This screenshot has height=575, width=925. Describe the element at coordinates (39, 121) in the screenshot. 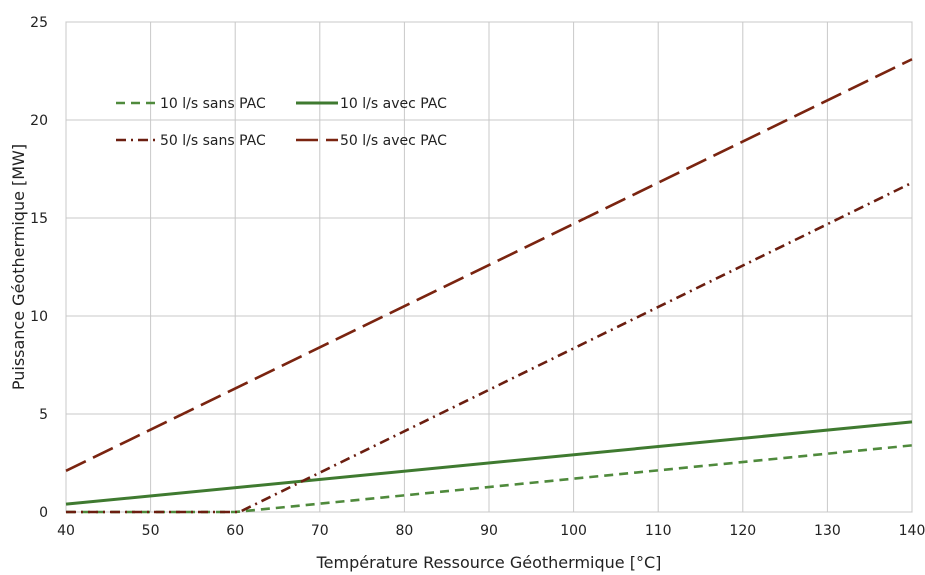

I see `y-tick-label: 20` at that location.